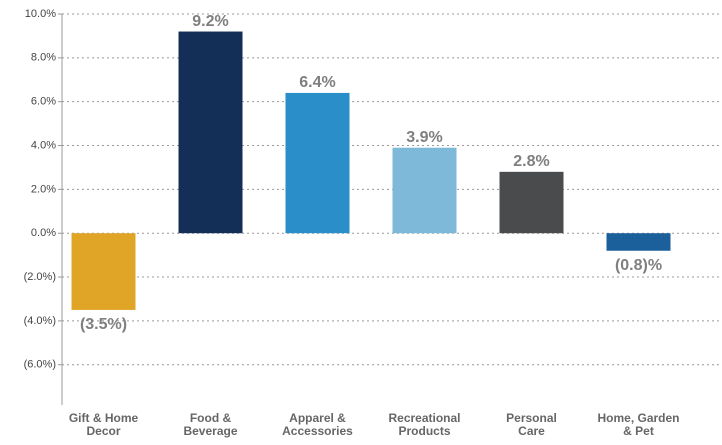 This screenshot has width=722, height=445. Describe the element at coordinates (43, 145) in the screenshot. I see `y-tick-label: 4.0%` at that location.